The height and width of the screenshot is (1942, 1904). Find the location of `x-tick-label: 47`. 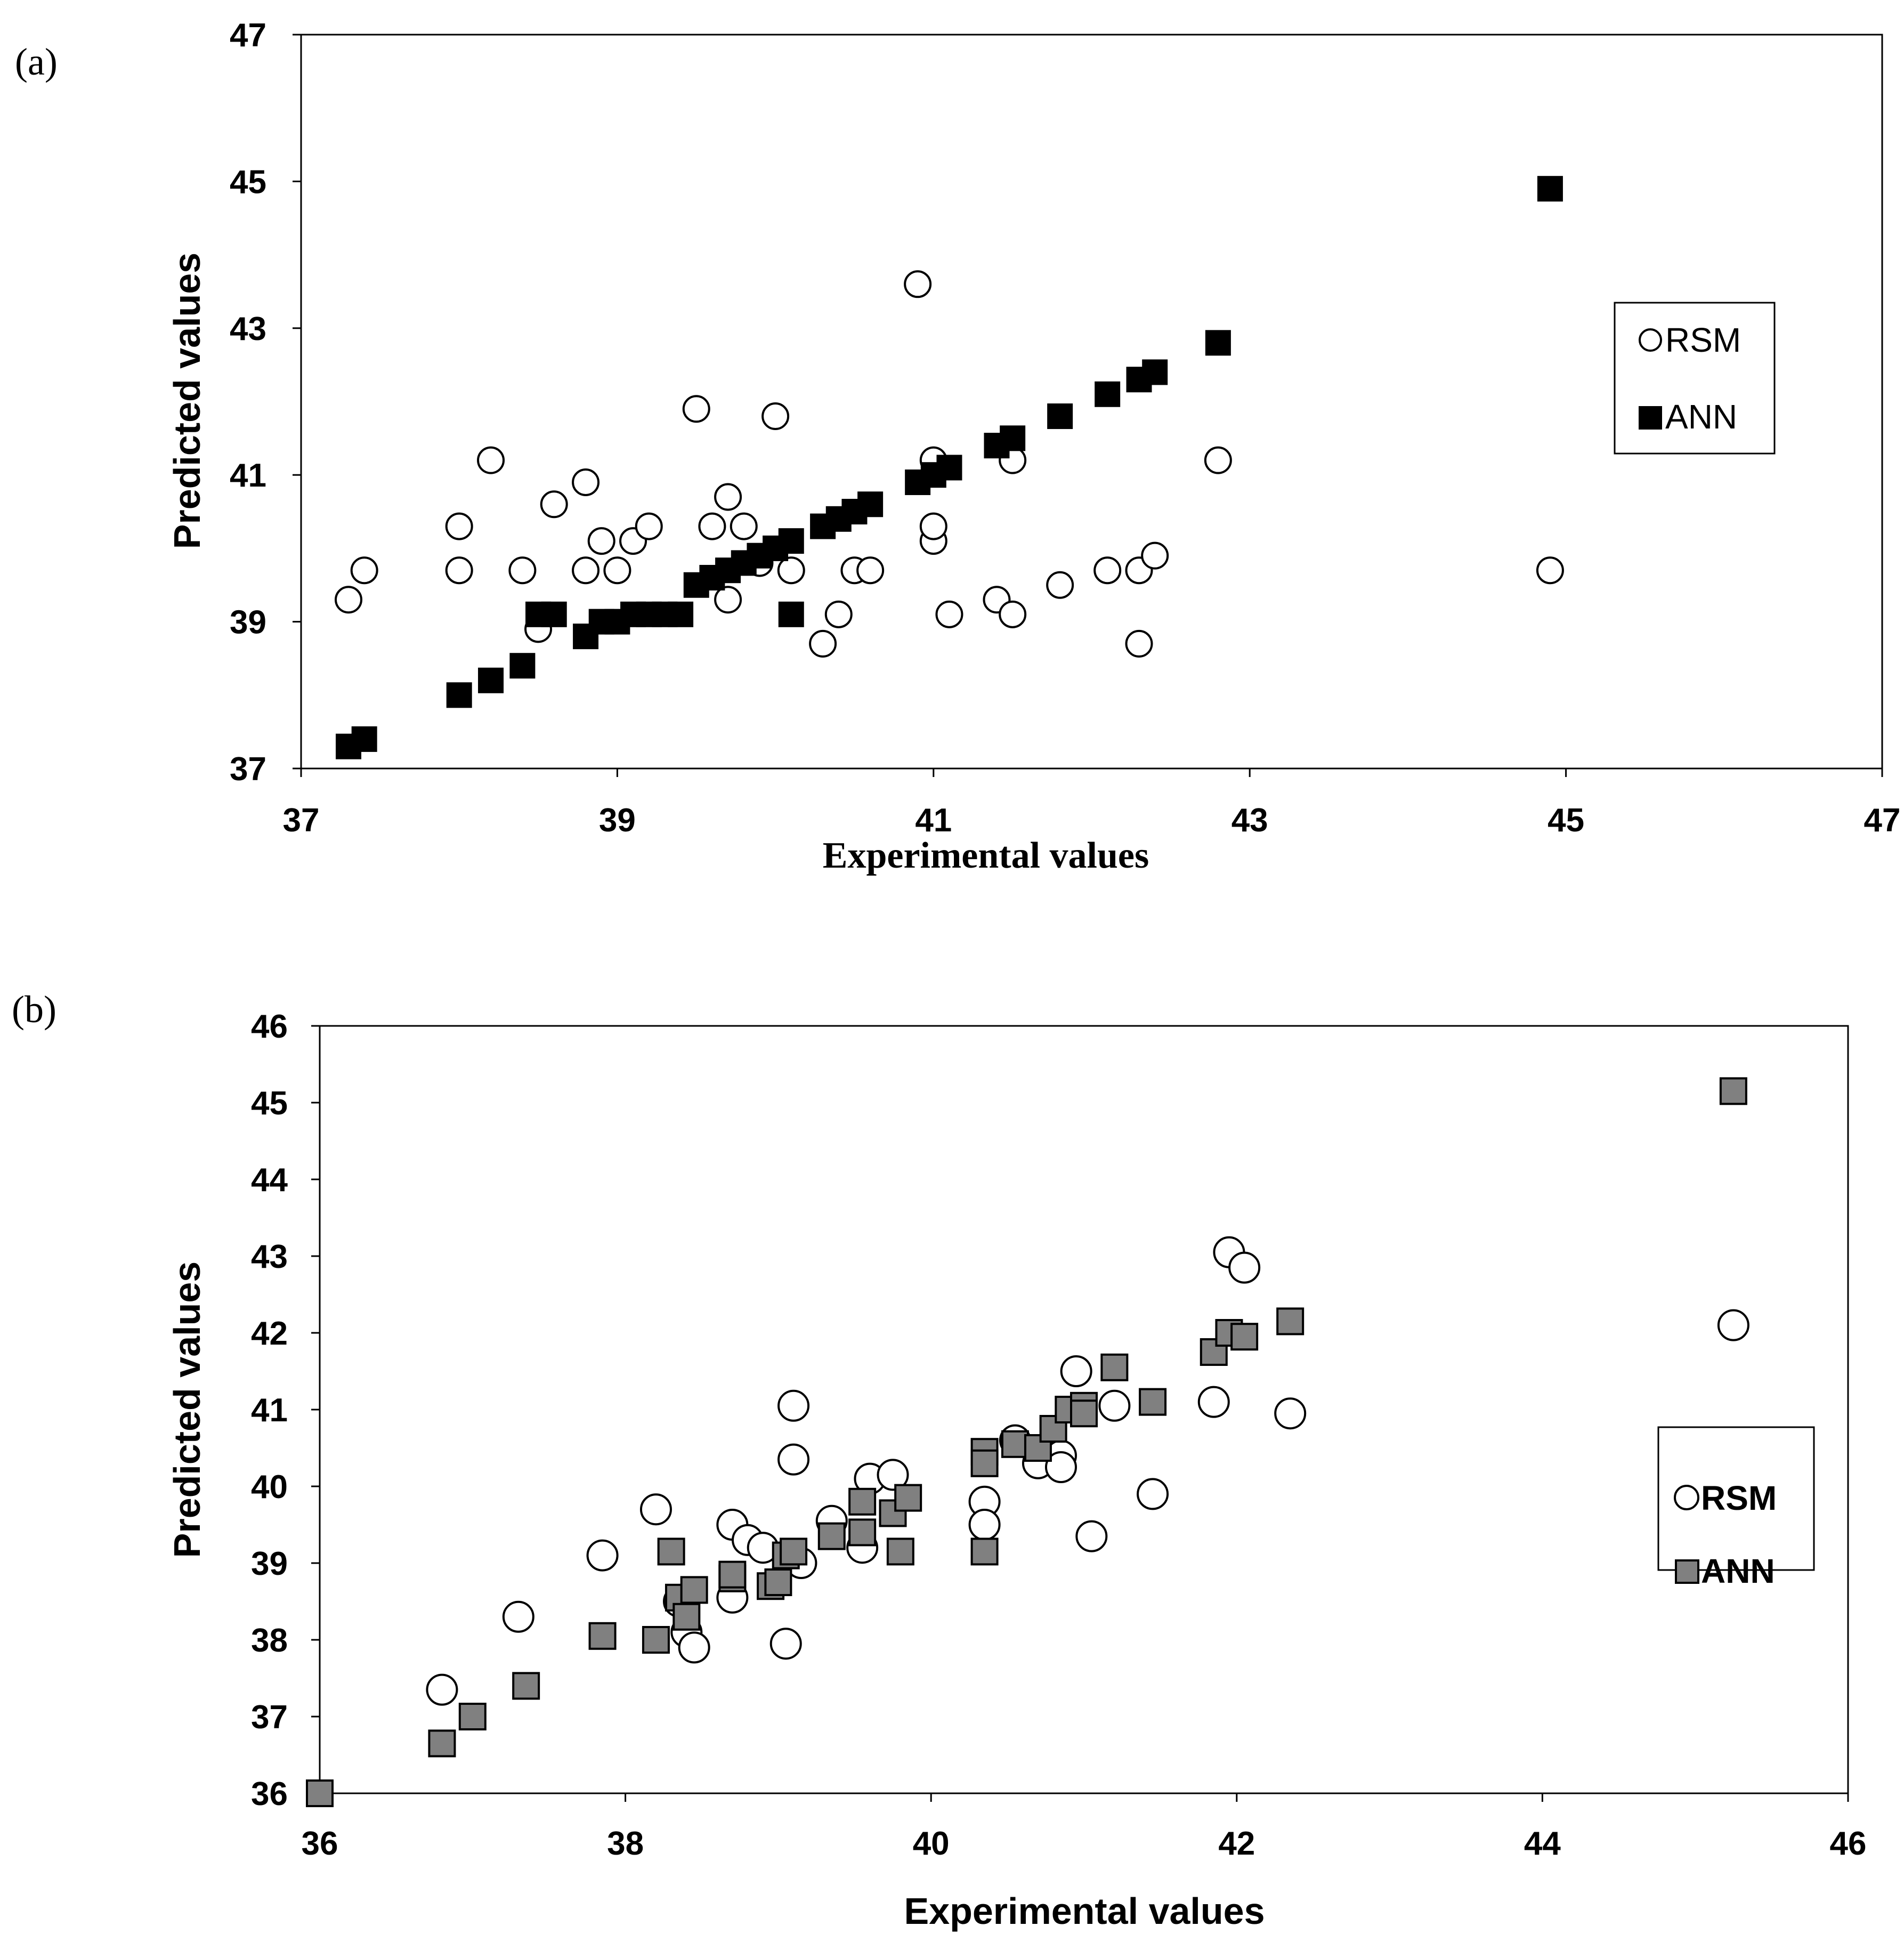

x-tick-label: 47 is located at coordinates (1882, 820).